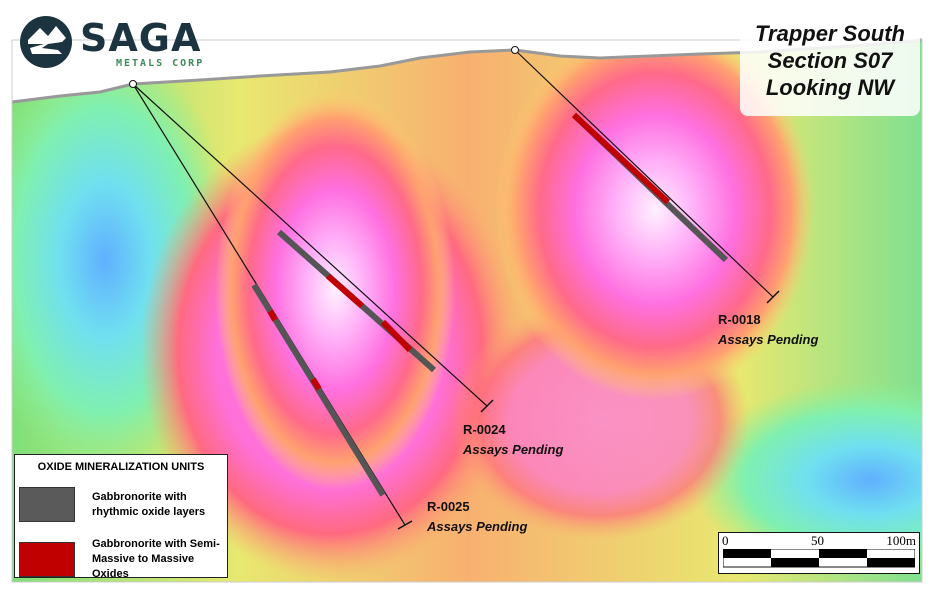 The width and height of the screenshot is (936, 589). What do you see at coordinates (141, 38) in the screenshot?
I see `logo-wordmark: SAGA` at bounding box center [141, 38].